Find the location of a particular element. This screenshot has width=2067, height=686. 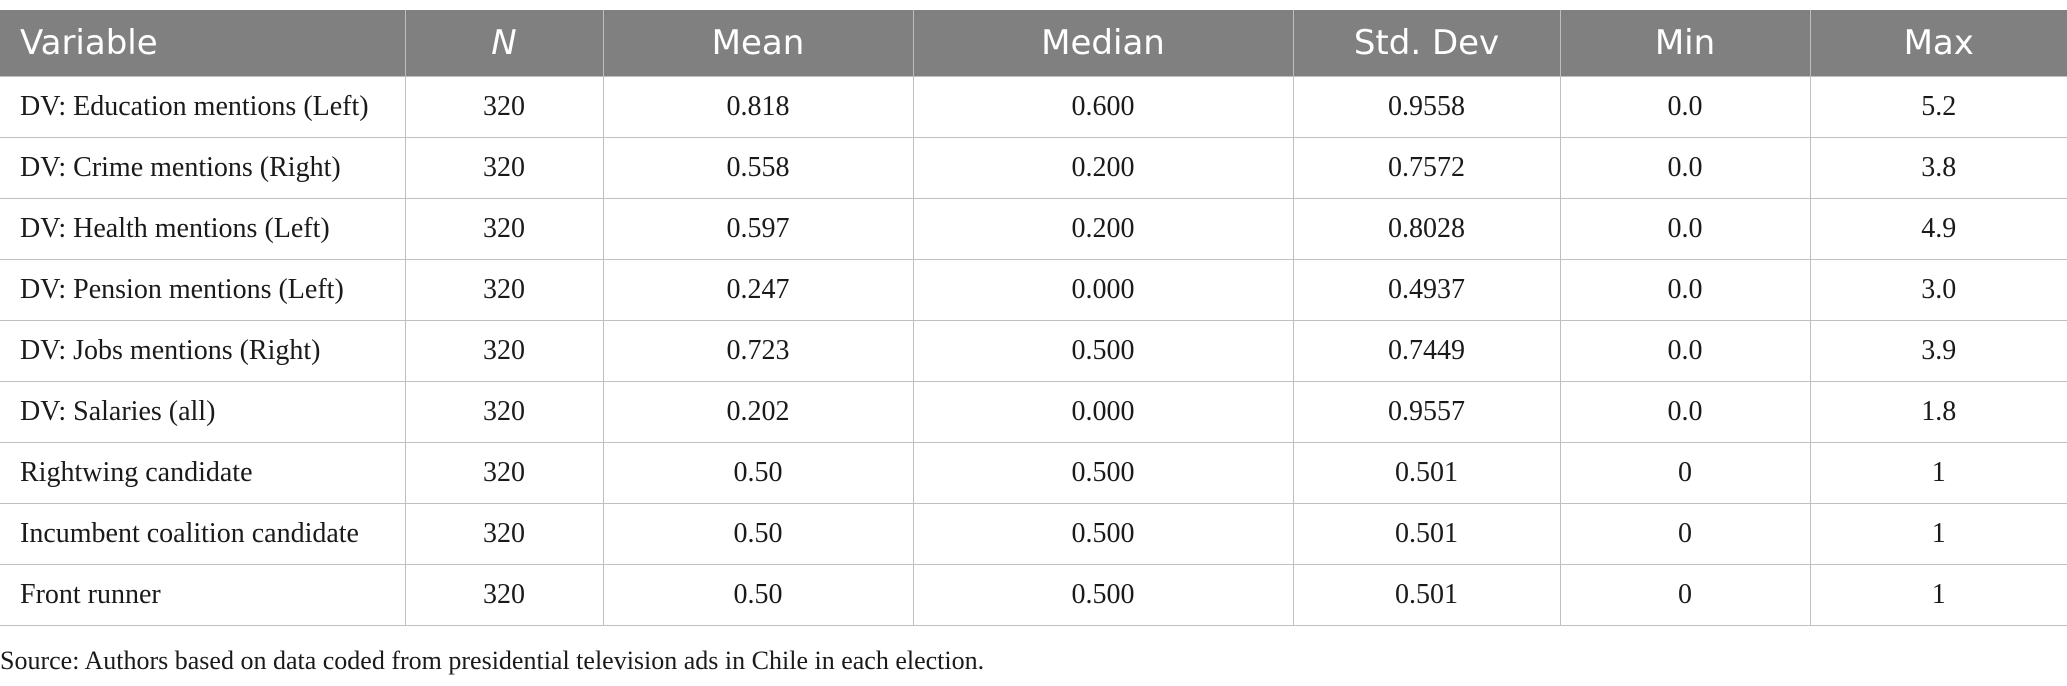

header-row: Variable N Mean Median Std. Dev Min Max is located at coordinates (1033, 43).